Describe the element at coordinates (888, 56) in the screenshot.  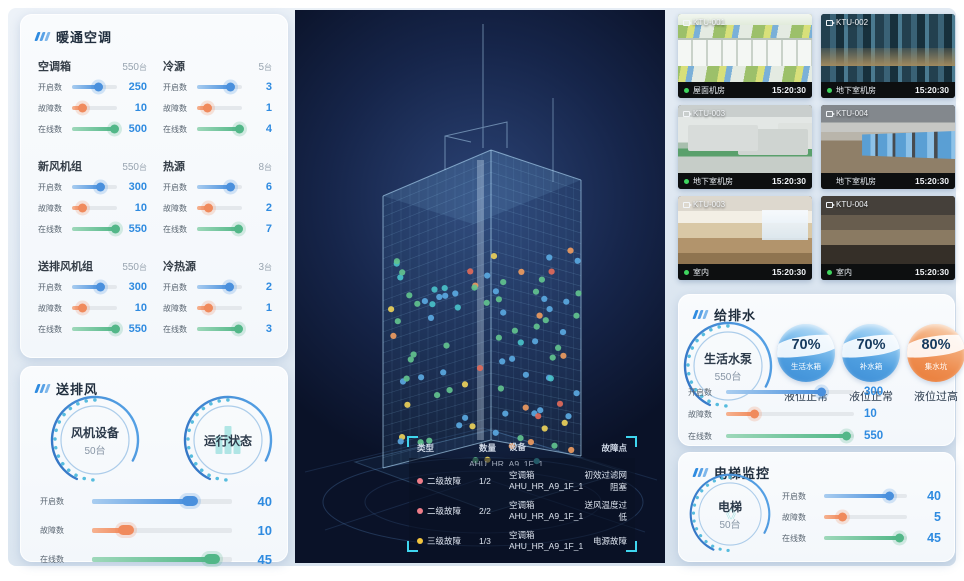
I see `camera-tile: KTU-002 地下室机房 15:20:30` at that location.